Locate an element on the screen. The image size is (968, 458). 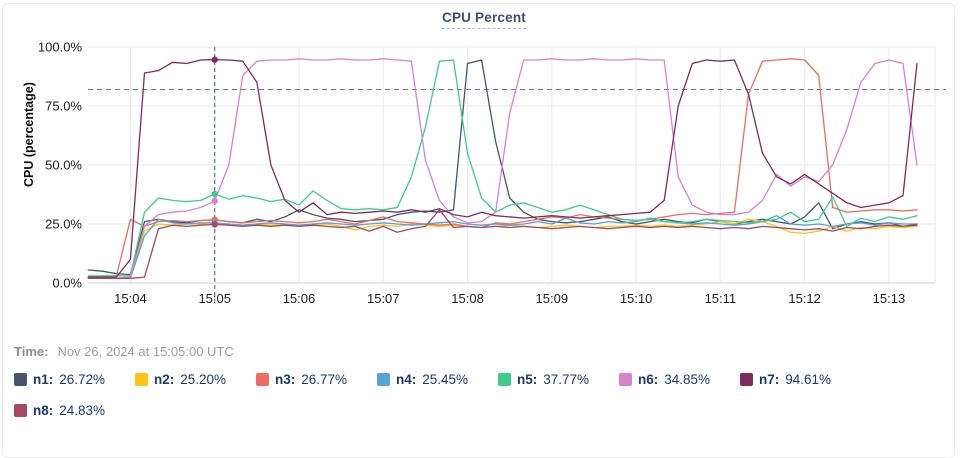
crosshair-dot-n8 is located at coordinates (214, 224).